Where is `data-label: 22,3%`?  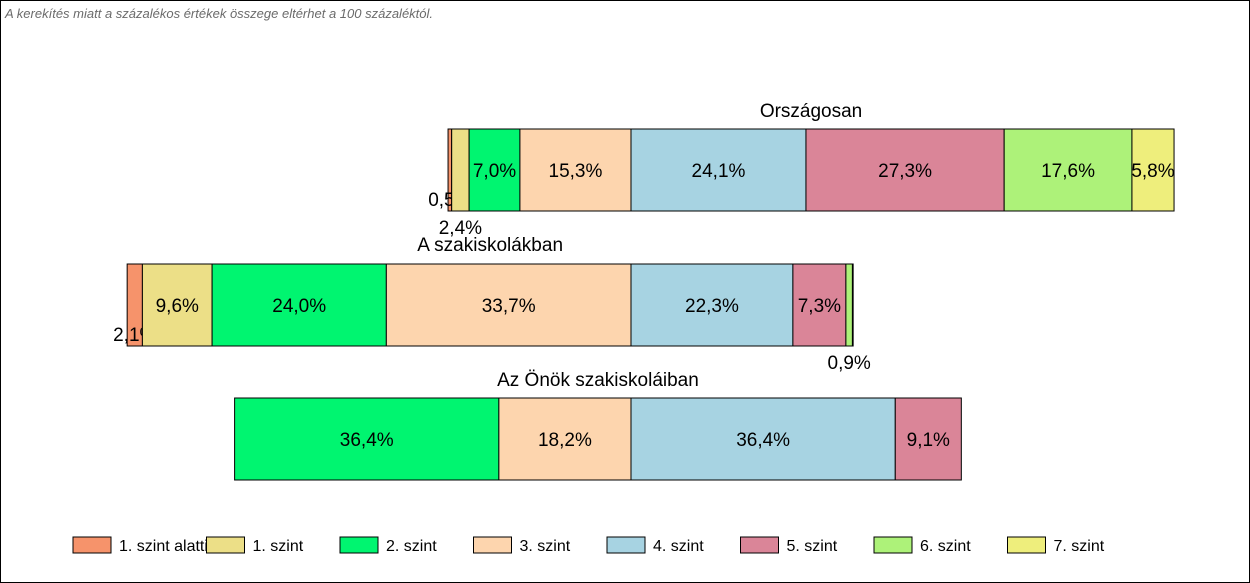 data-label: 22,3% is located at coordinates (712, 306).